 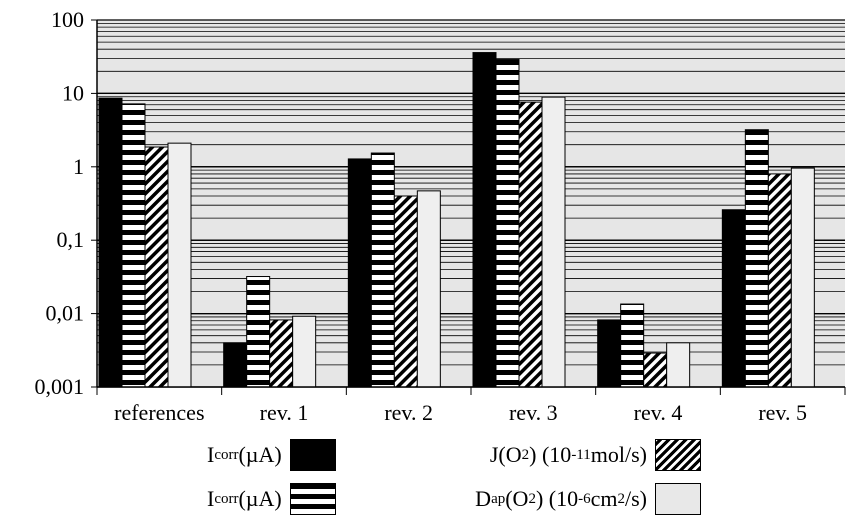 What do you see at coordinates (312, 499) in the screenshot?
I see `legend-swatch-stripes` at bounding box center [312, 499].